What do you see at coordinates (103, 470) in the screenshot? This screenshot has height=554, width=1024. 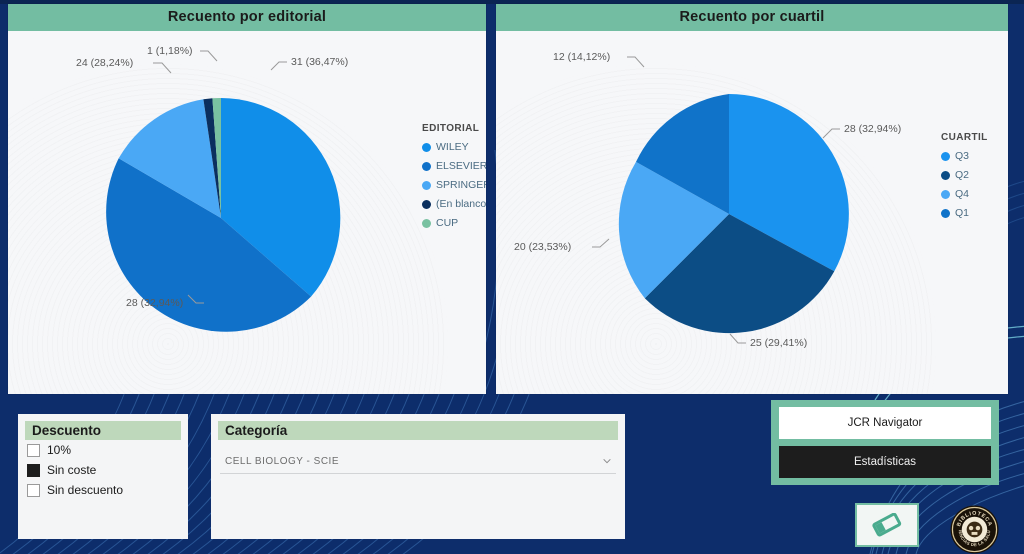 I see `slicer-option-sin-coste: Sin coste` at bounding box center [103, 470].